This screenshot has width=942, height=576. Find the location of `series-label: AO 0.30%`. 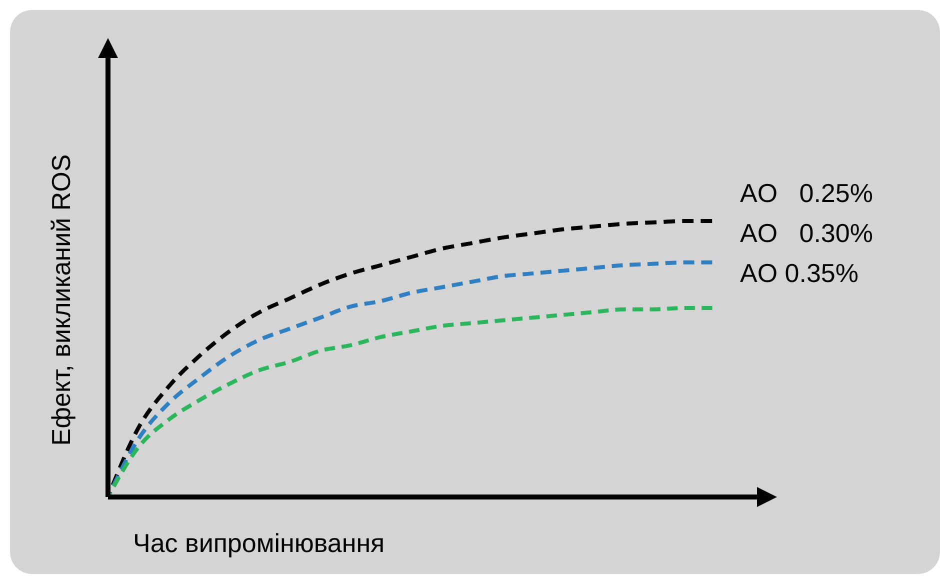

series-label: AO 0.30% is located at coordinates (806, 233).